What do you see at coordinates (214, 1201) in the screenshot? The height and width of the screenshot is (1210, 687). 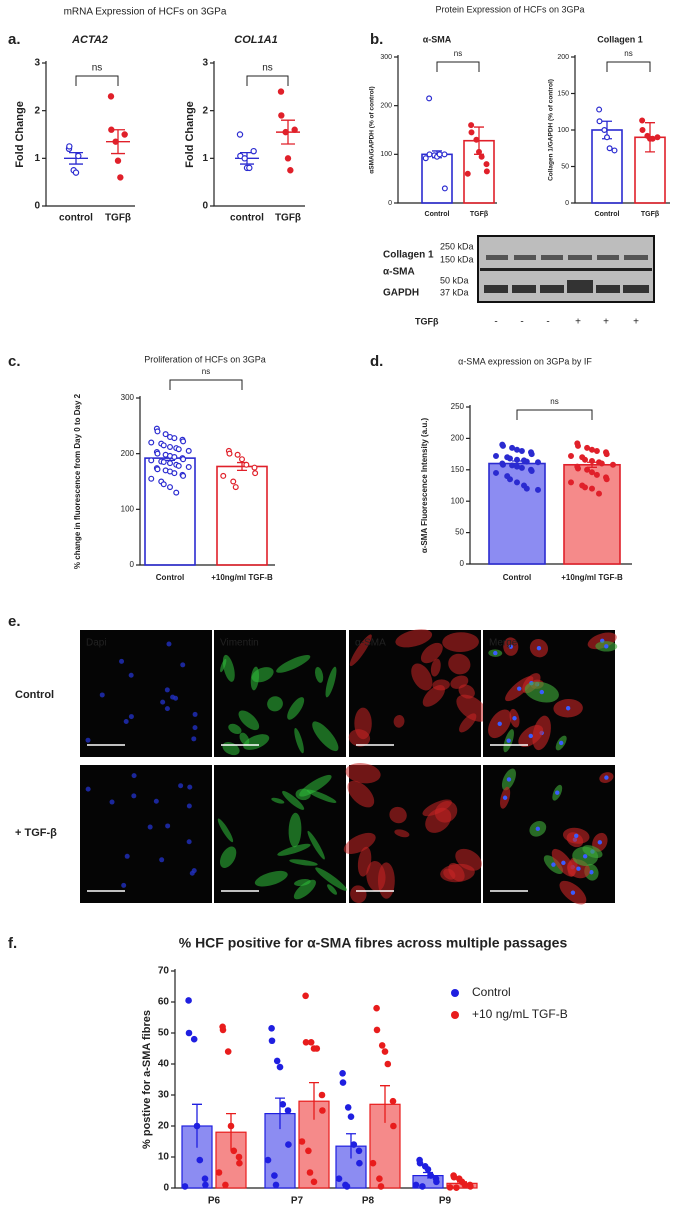 I see `x-tick-label: P6` at bounding box center [214, 1201].